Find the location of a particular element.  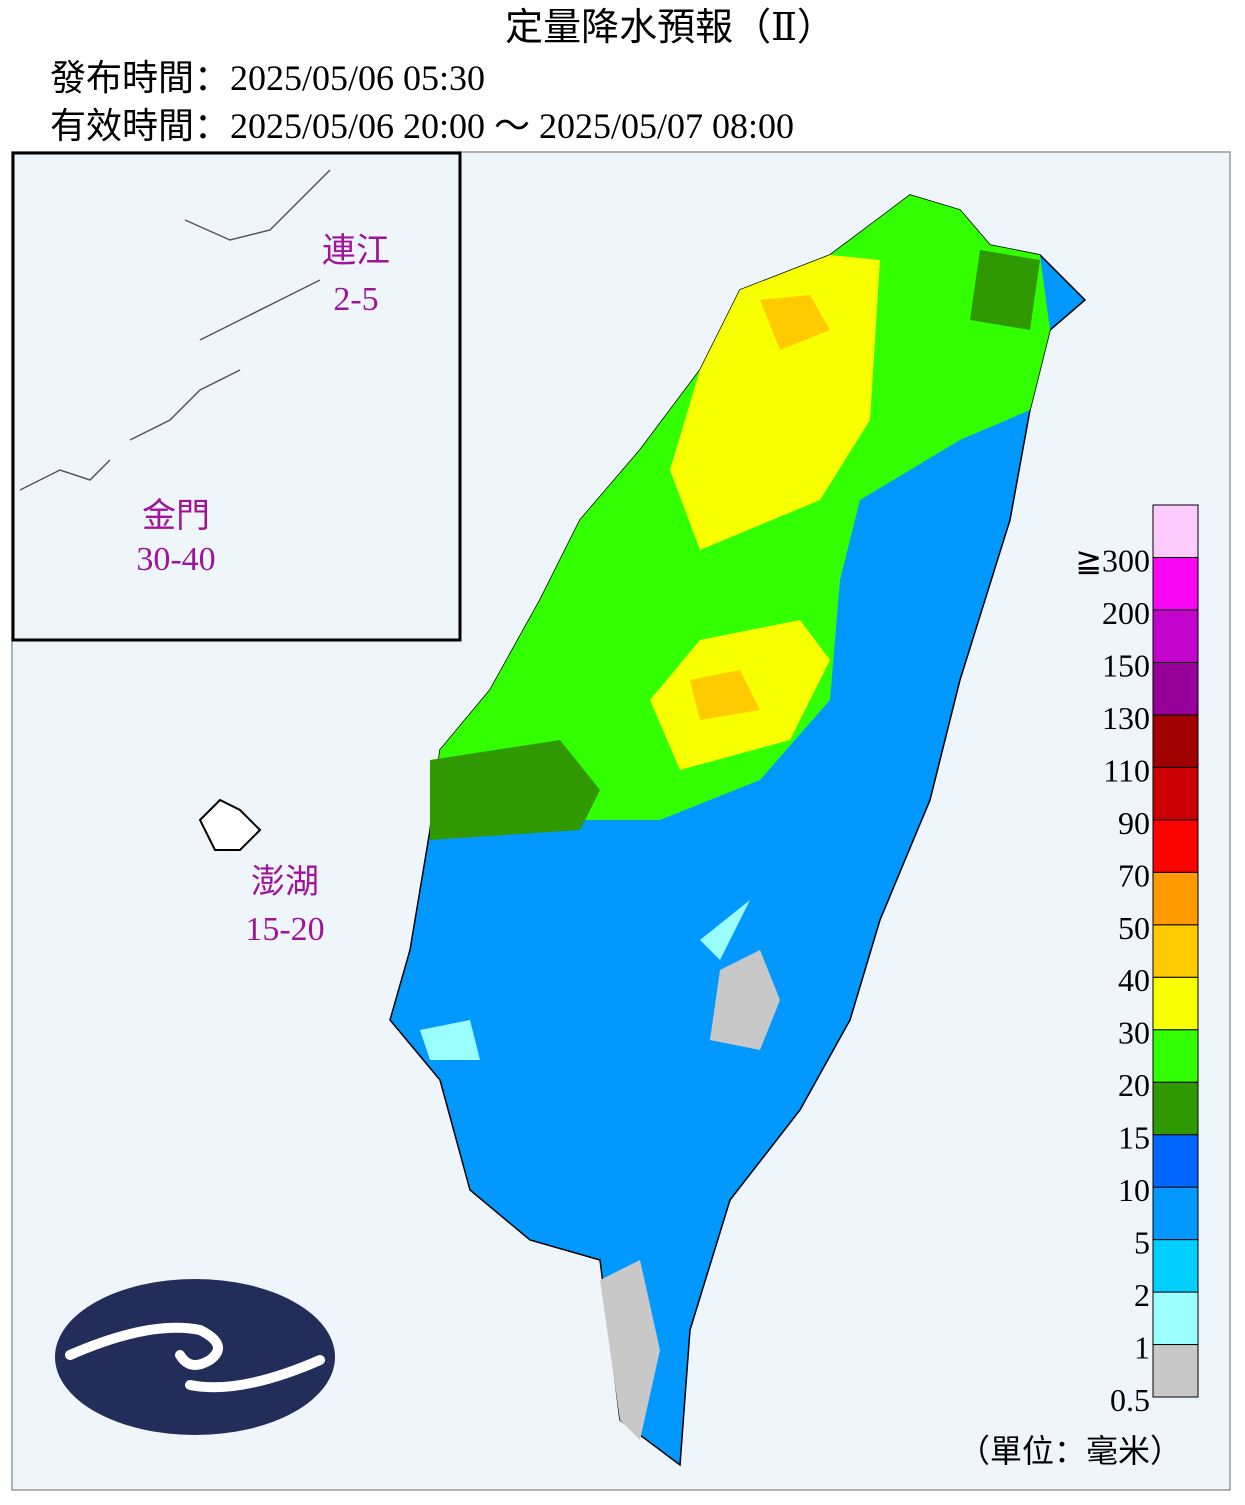

coastline is located at coordinates (175, 330).